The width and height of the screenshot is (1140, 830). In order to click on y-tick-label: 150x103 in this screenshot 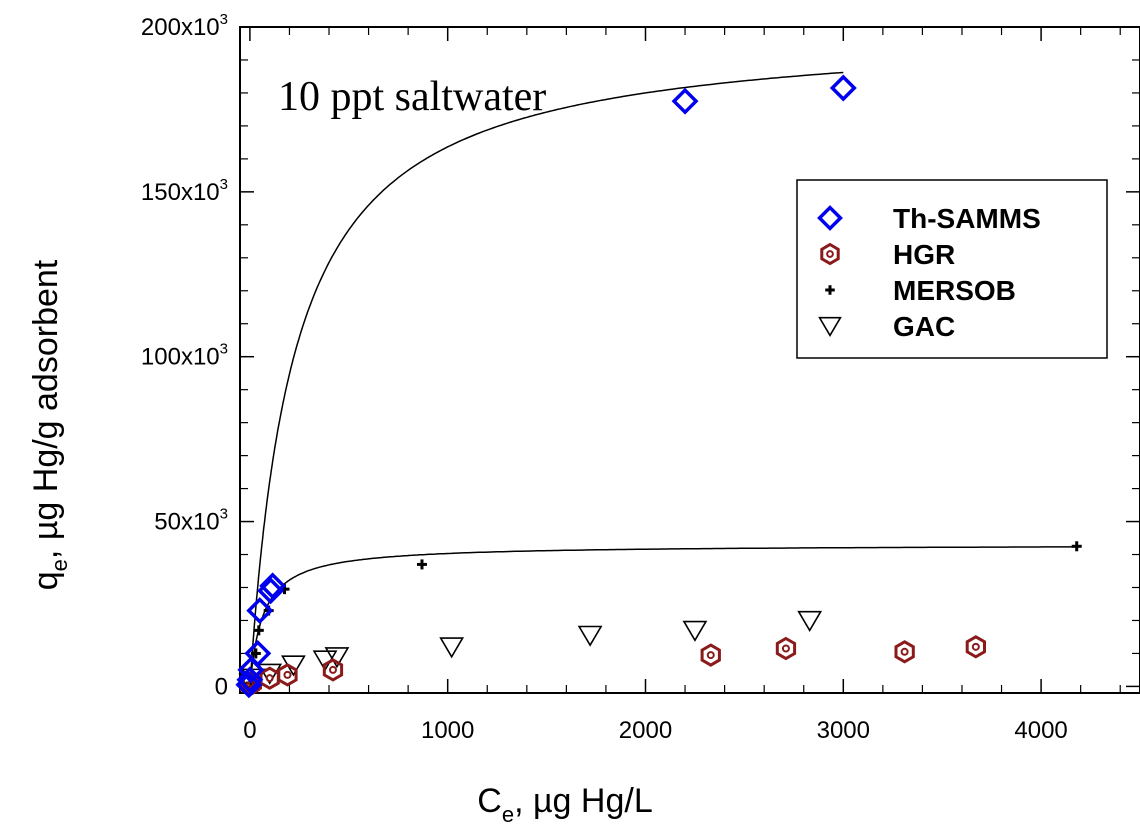, I will do `click(184, 191)`.